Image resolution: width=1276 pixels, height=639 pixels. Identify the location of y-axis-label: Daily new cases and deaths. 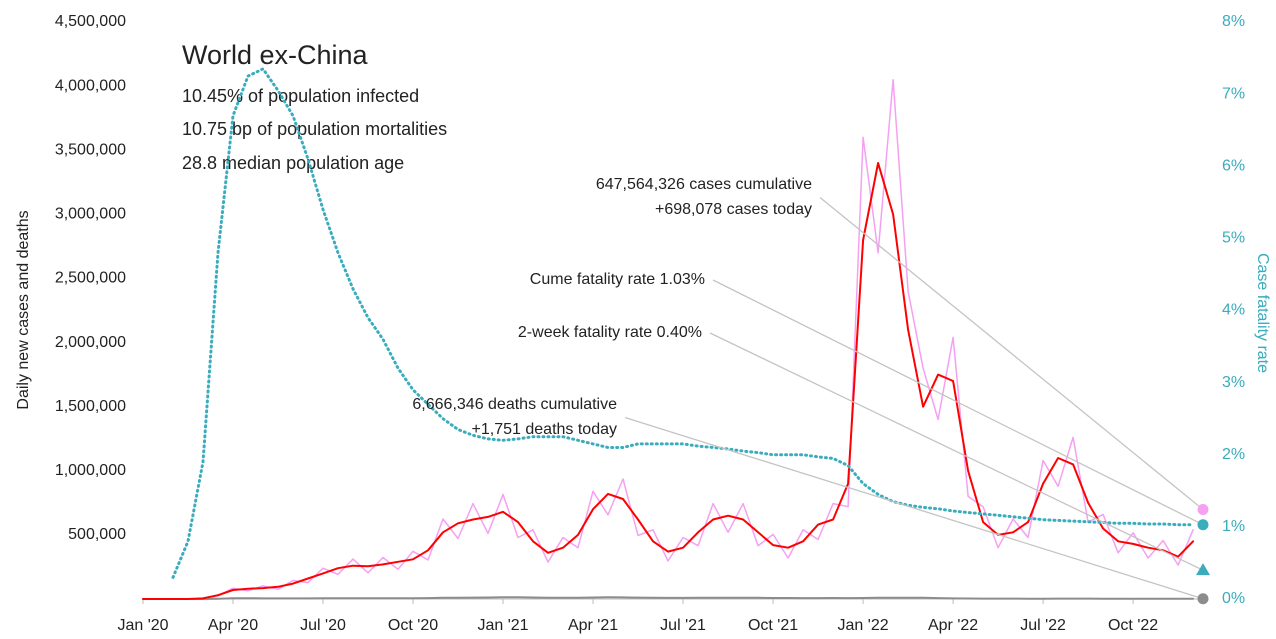
(23, 309).